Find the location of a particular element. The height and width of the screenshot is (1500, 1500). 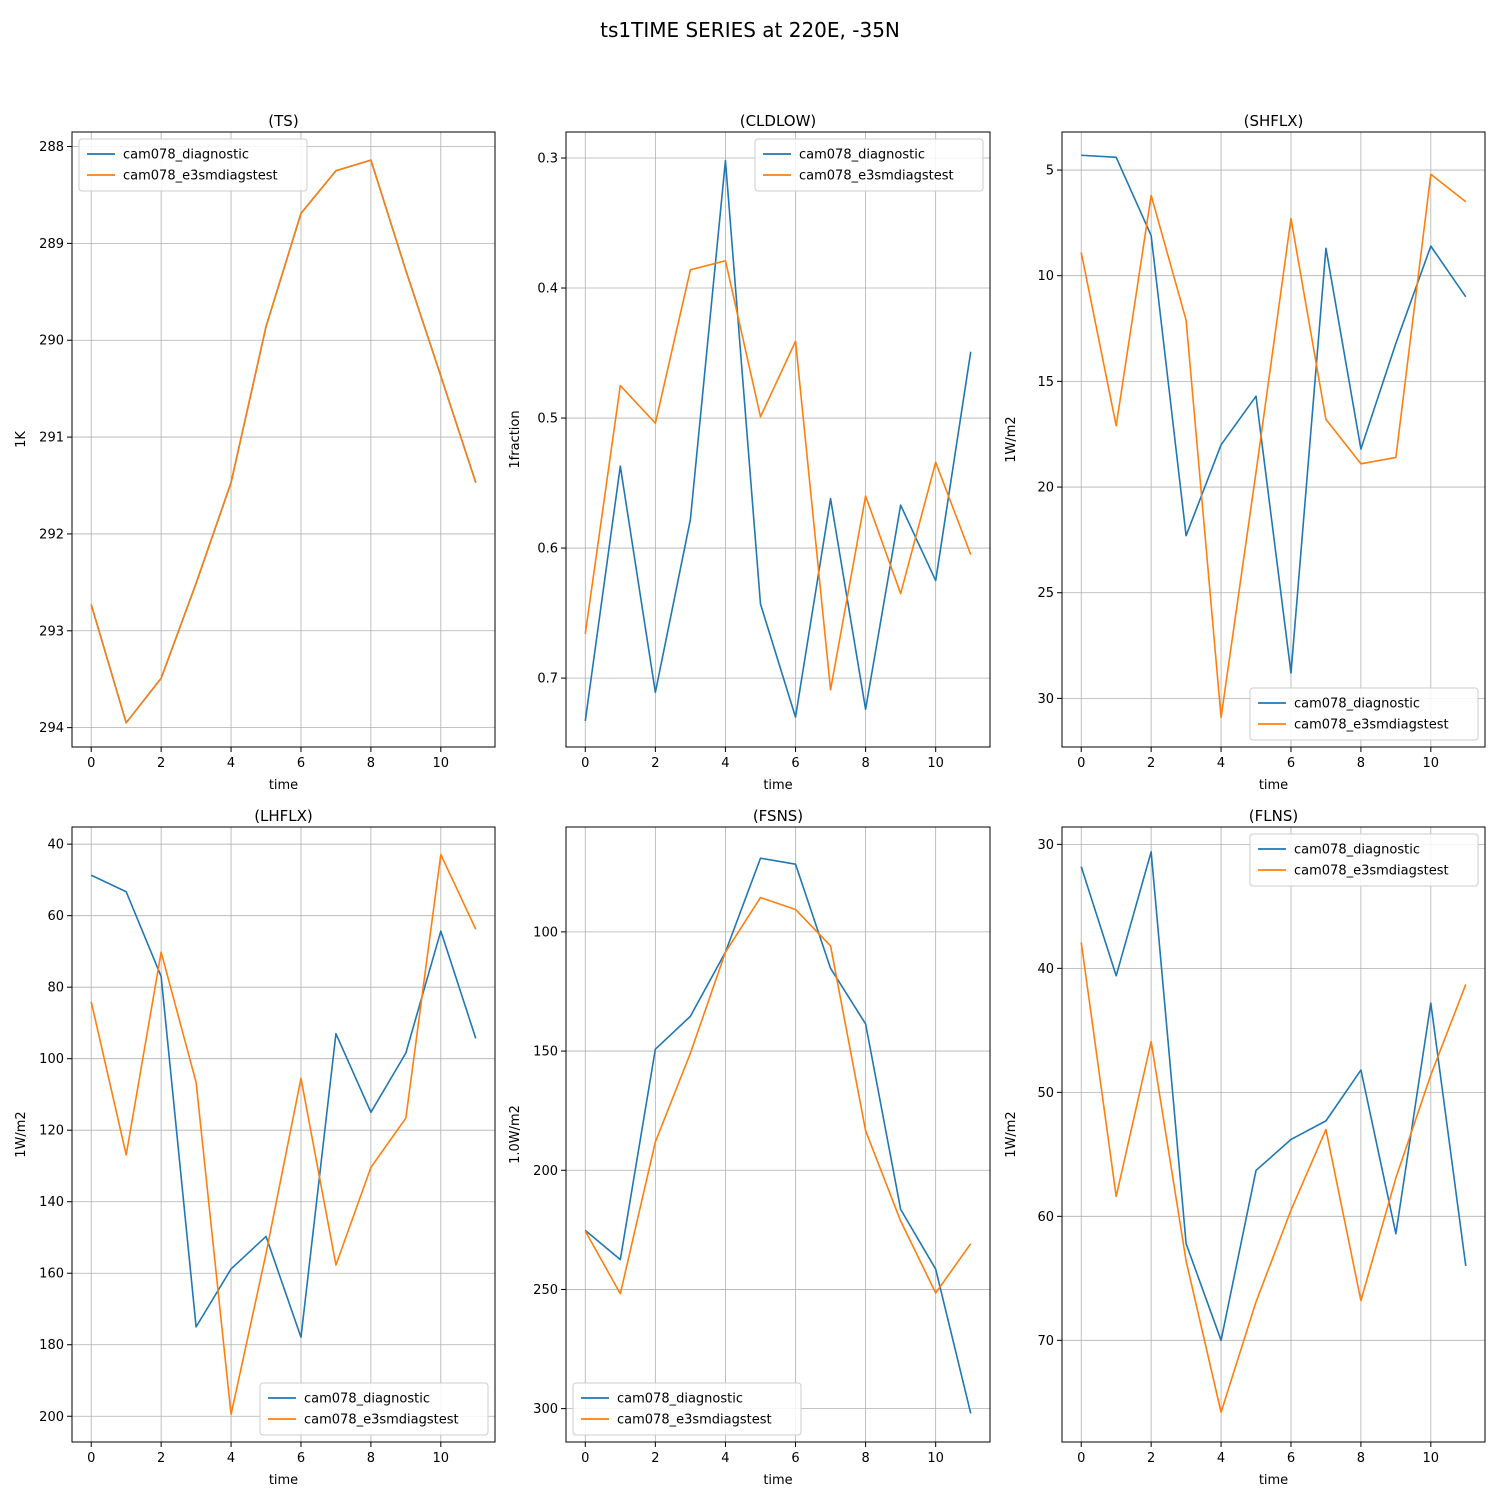

chart-title: (FSNS) is located at coordinates (778, 816).